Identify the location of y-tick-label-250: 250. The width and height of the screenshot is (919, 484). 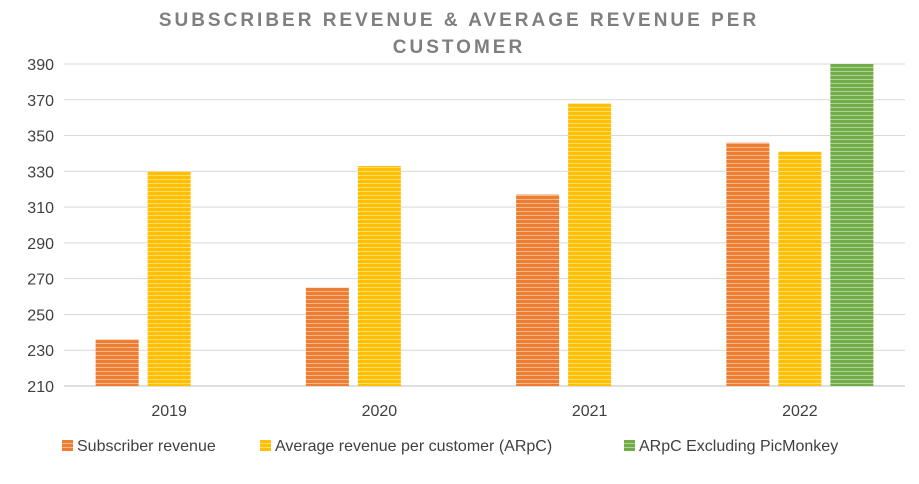
(40, 315).